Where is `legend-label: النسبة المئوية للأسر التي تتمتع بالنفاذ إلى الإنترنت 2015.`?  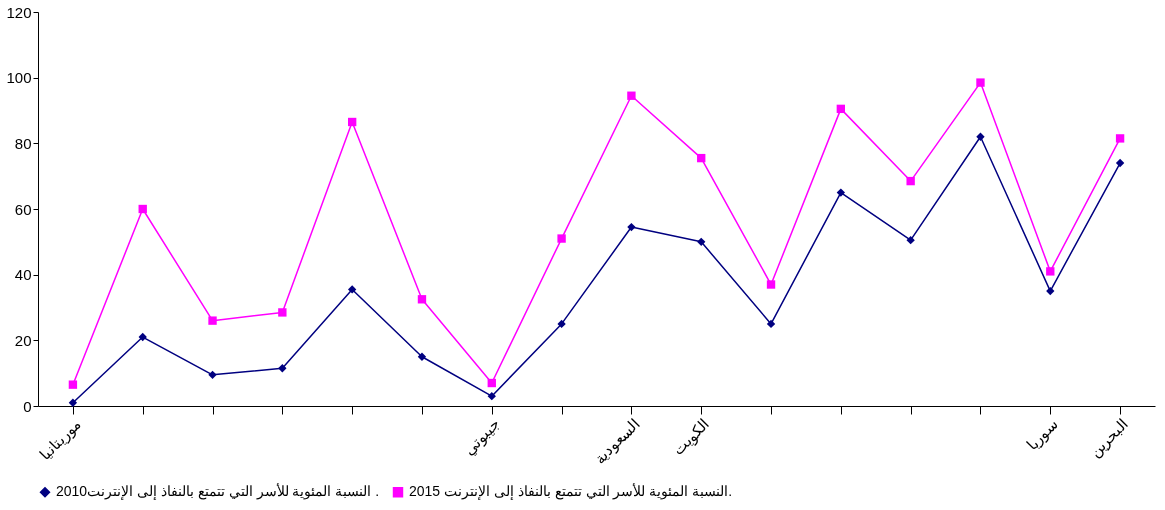 legend-label: النسبة المئوية للأسر التي تتمتع بالنفاذ إلى الإنترنت 2015. is located at coordinates (571, 491).